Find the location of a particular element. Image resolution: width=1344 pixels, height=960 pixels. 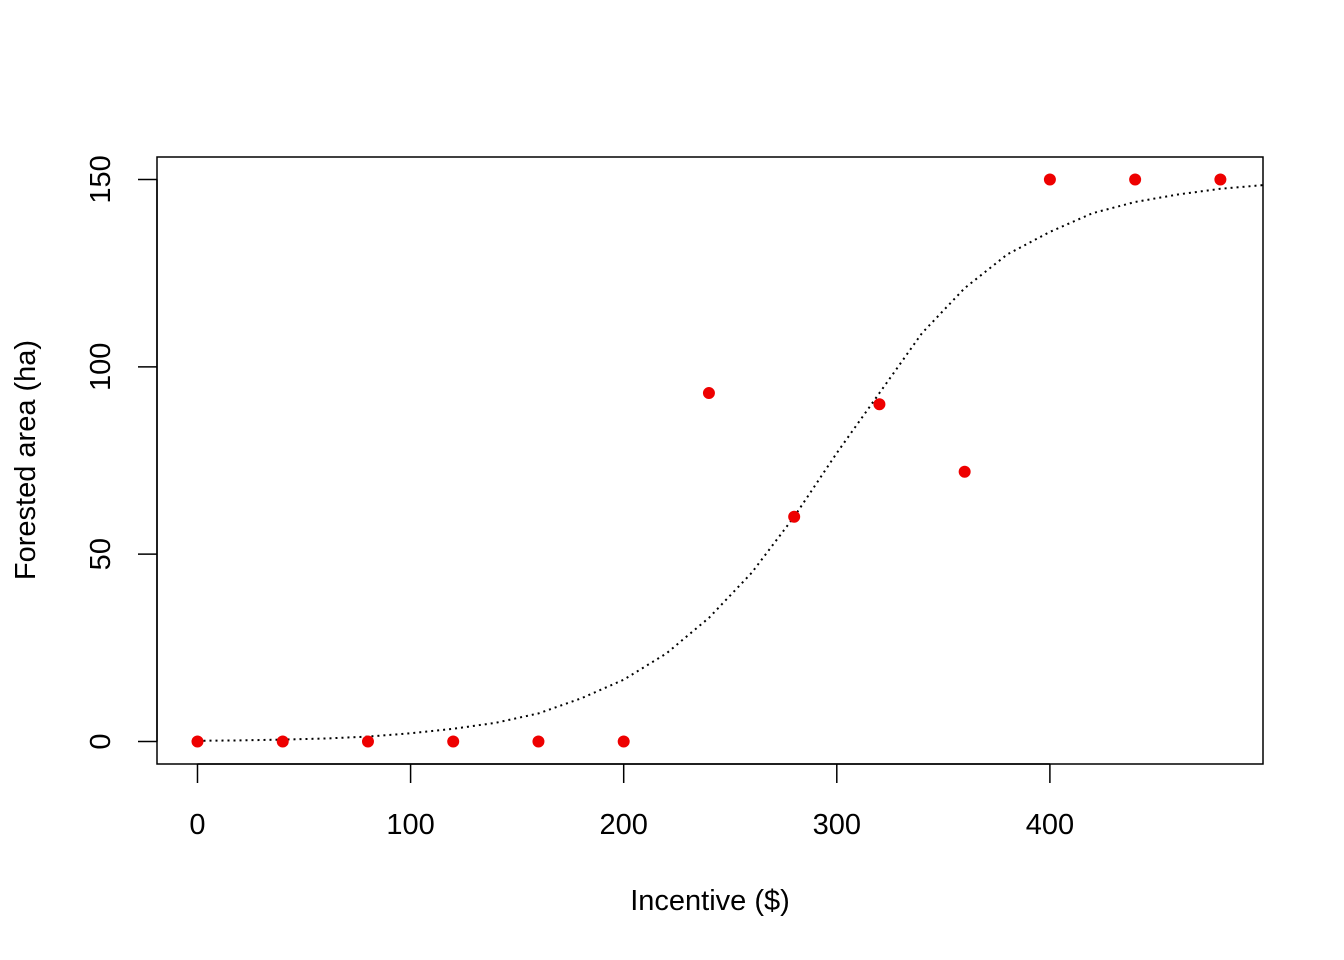

x-axis-label: Incentive ($) is located at coordinates (710, 901).